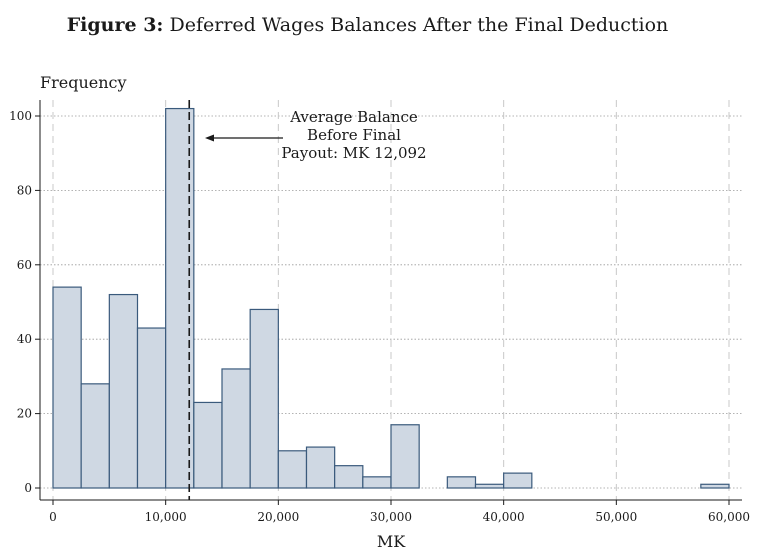 The height and width of the screenshot is (555, 758). Describe the element at coordinates (729, 517) in the screenshot. I see `x-tick-label-6: 60,000` at that location.